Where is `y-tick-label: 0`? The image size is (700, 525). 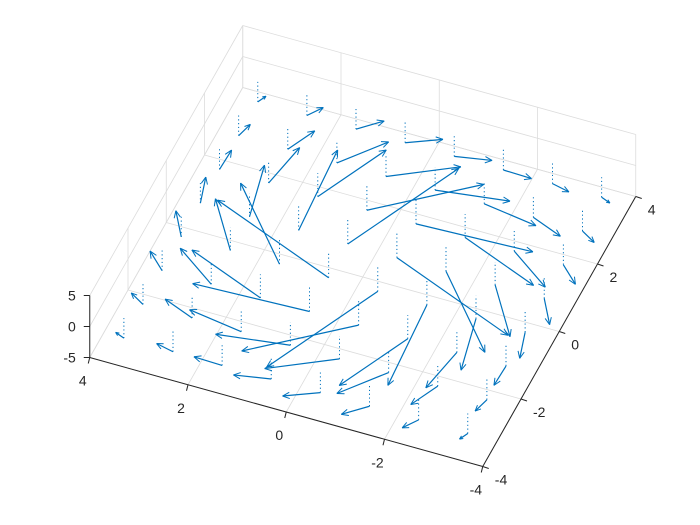 y-tick-label: 0 is located at coordinates (575, 345).